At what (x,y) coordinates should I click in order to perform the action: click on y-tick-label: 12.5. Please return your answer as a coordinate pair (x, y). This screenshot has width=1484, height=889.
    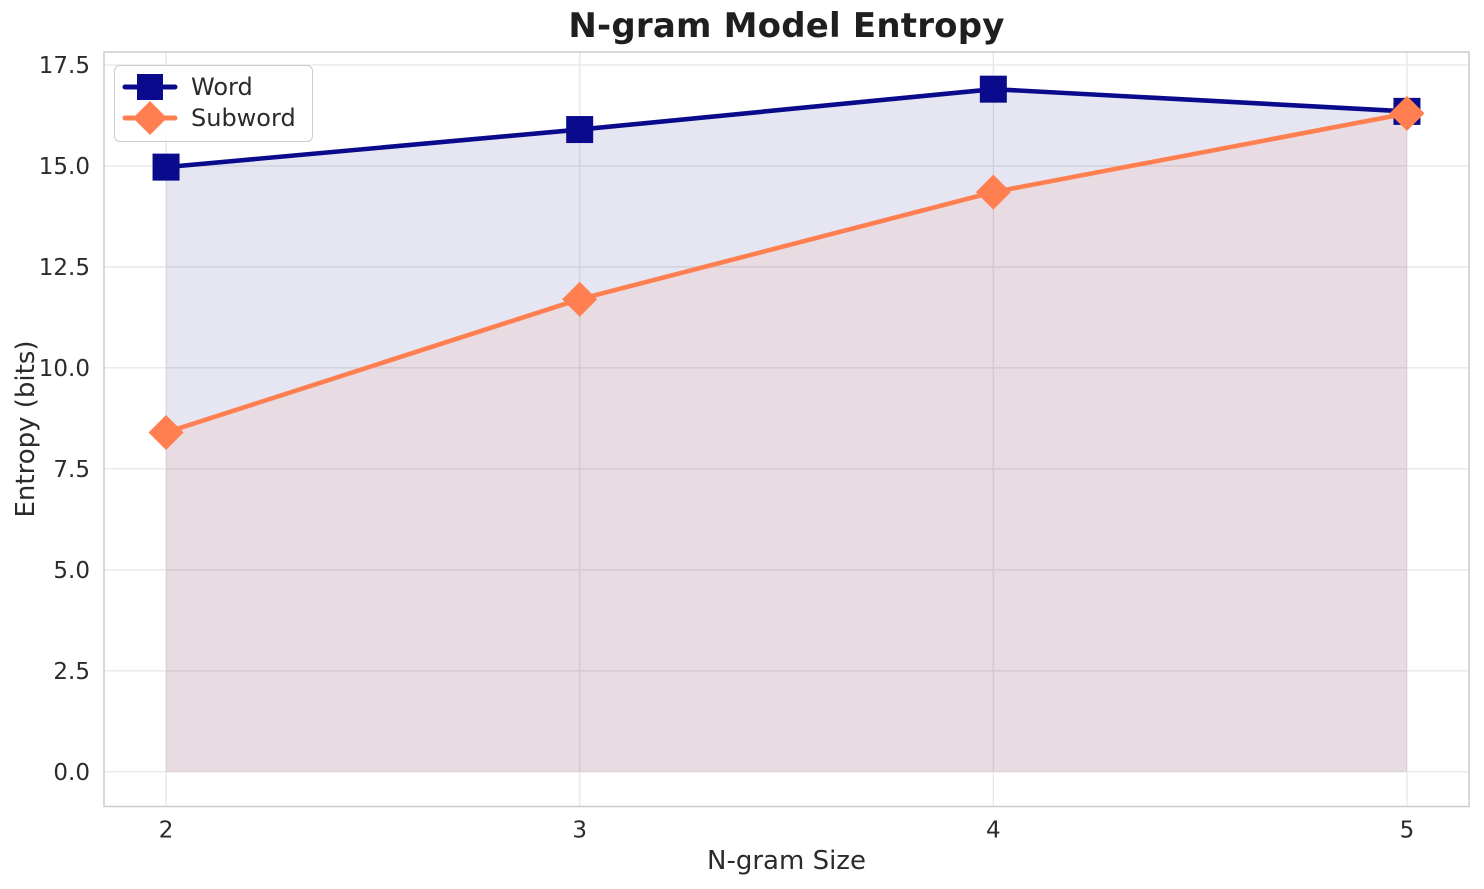
    Looking at the image, I should click on (64, 268).